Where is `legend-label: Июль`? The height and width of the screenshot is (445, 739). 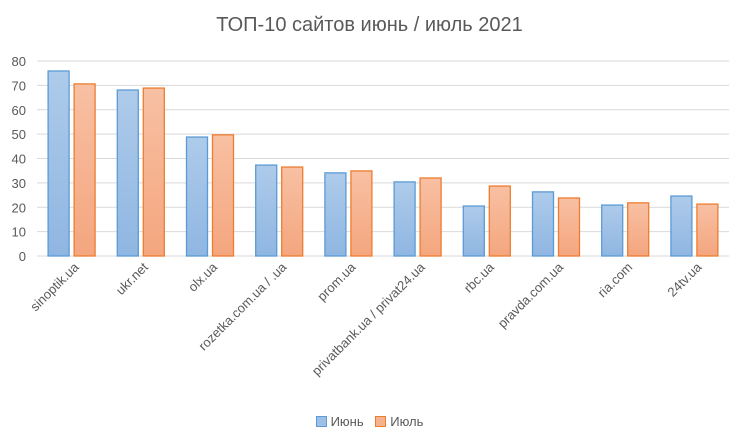
legend-label: Июль is located at coordinates (407, 421).